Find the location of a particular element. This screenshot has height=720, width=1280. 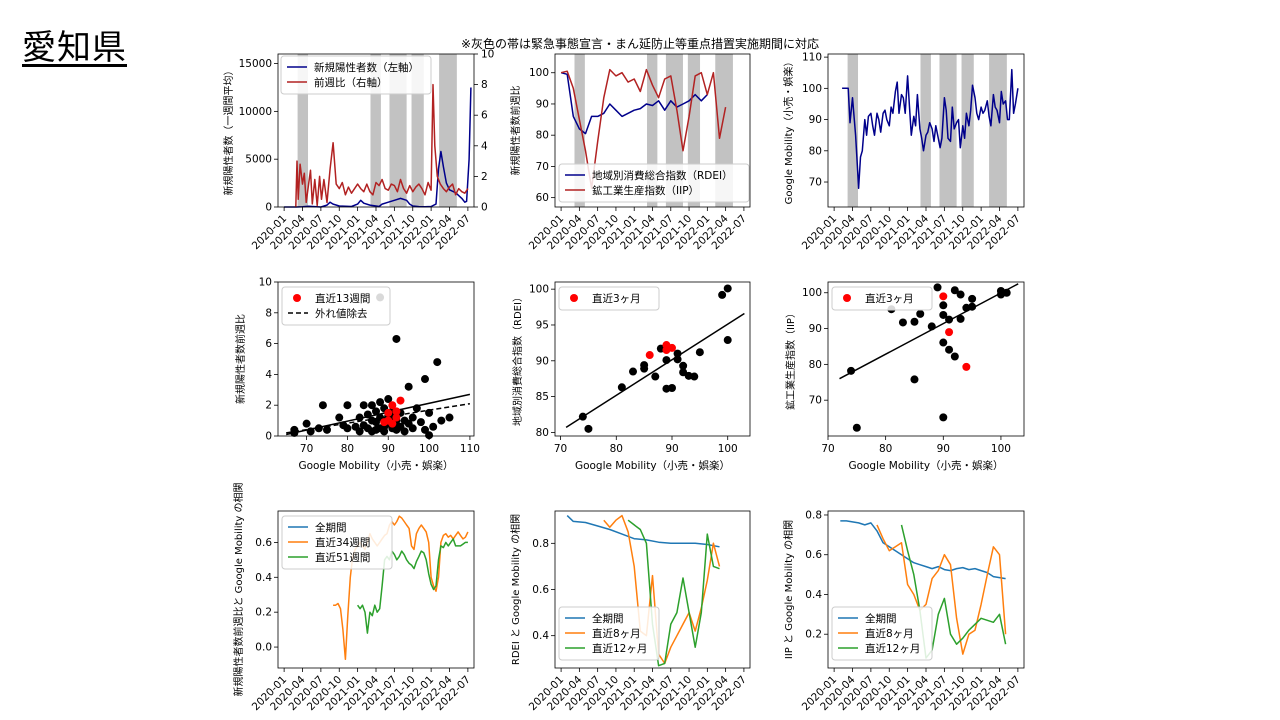

fit-line-dashed is located at coordinates (378, 418).